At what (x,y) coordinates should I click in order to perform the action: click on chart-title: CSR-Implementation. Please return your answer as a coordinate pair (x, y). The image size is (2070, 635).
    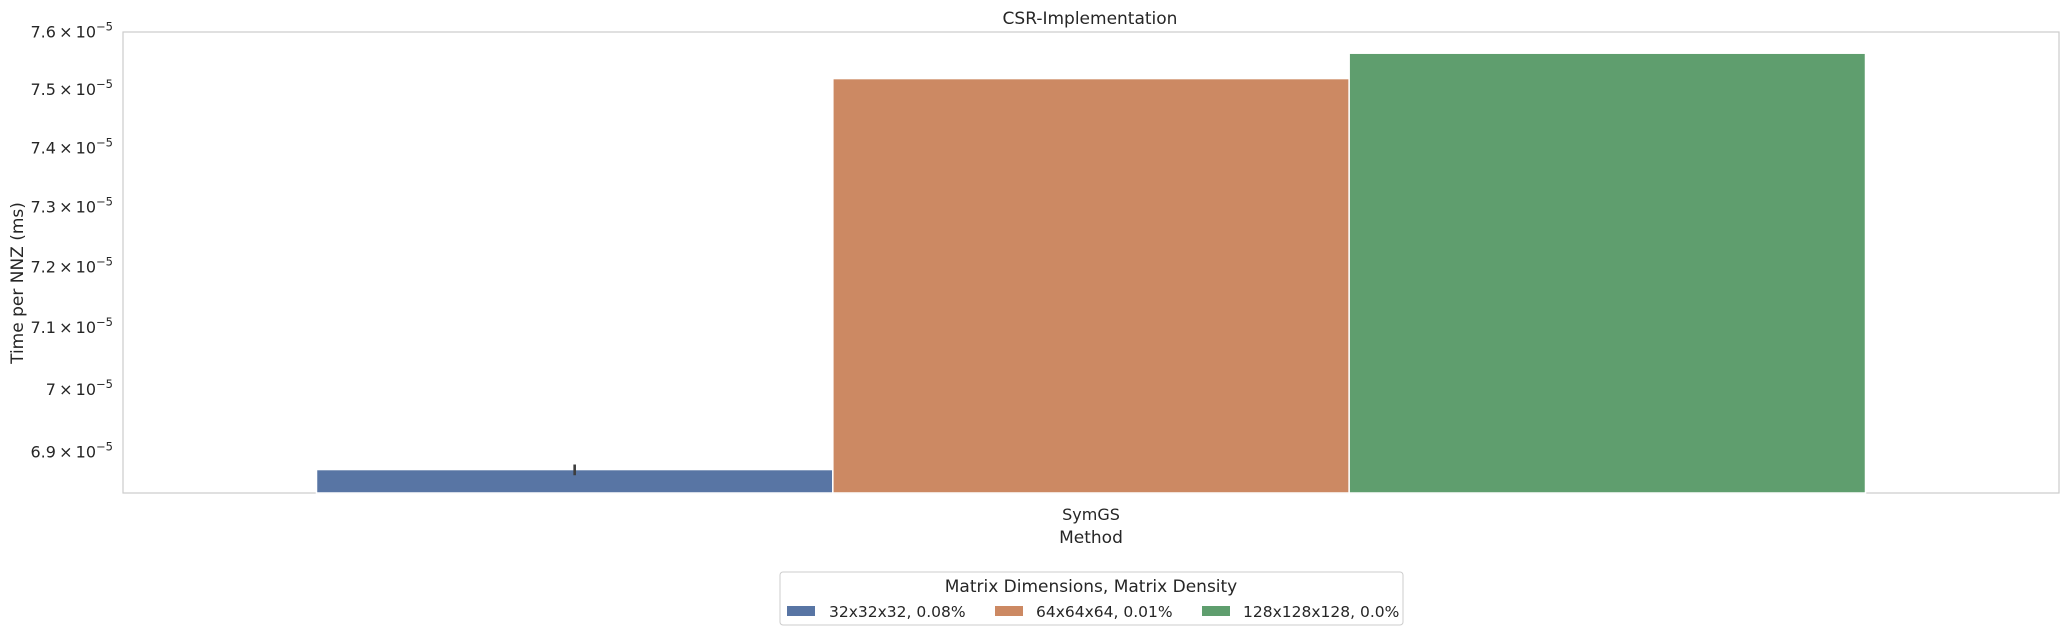
    Looking at the image, I should click on (1090, 19).